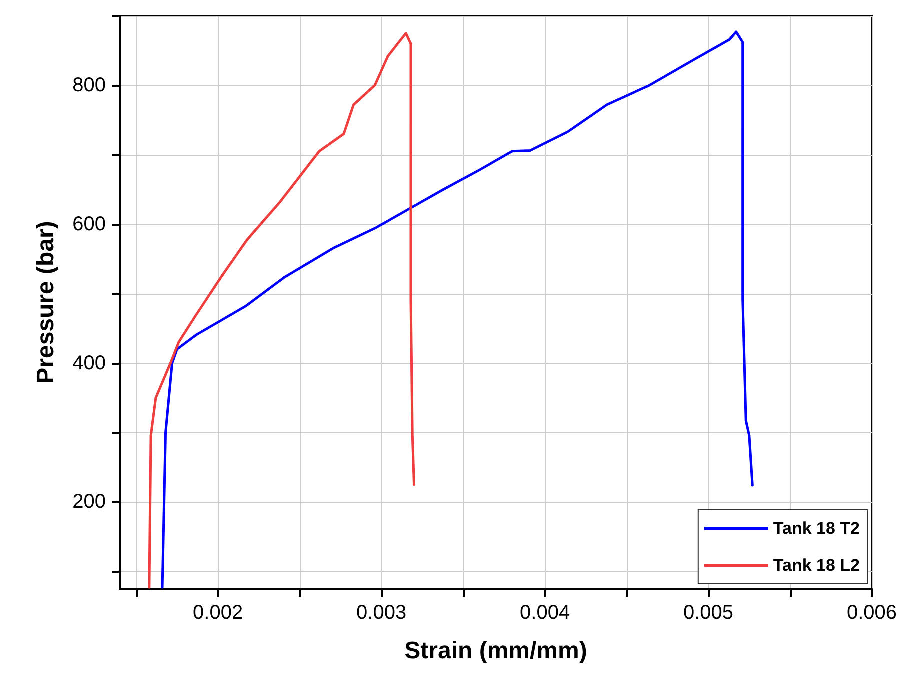  Describe the element at coordinates (381, 613) in the screenshot. I see `x-tick-label: 0.003` at that location.